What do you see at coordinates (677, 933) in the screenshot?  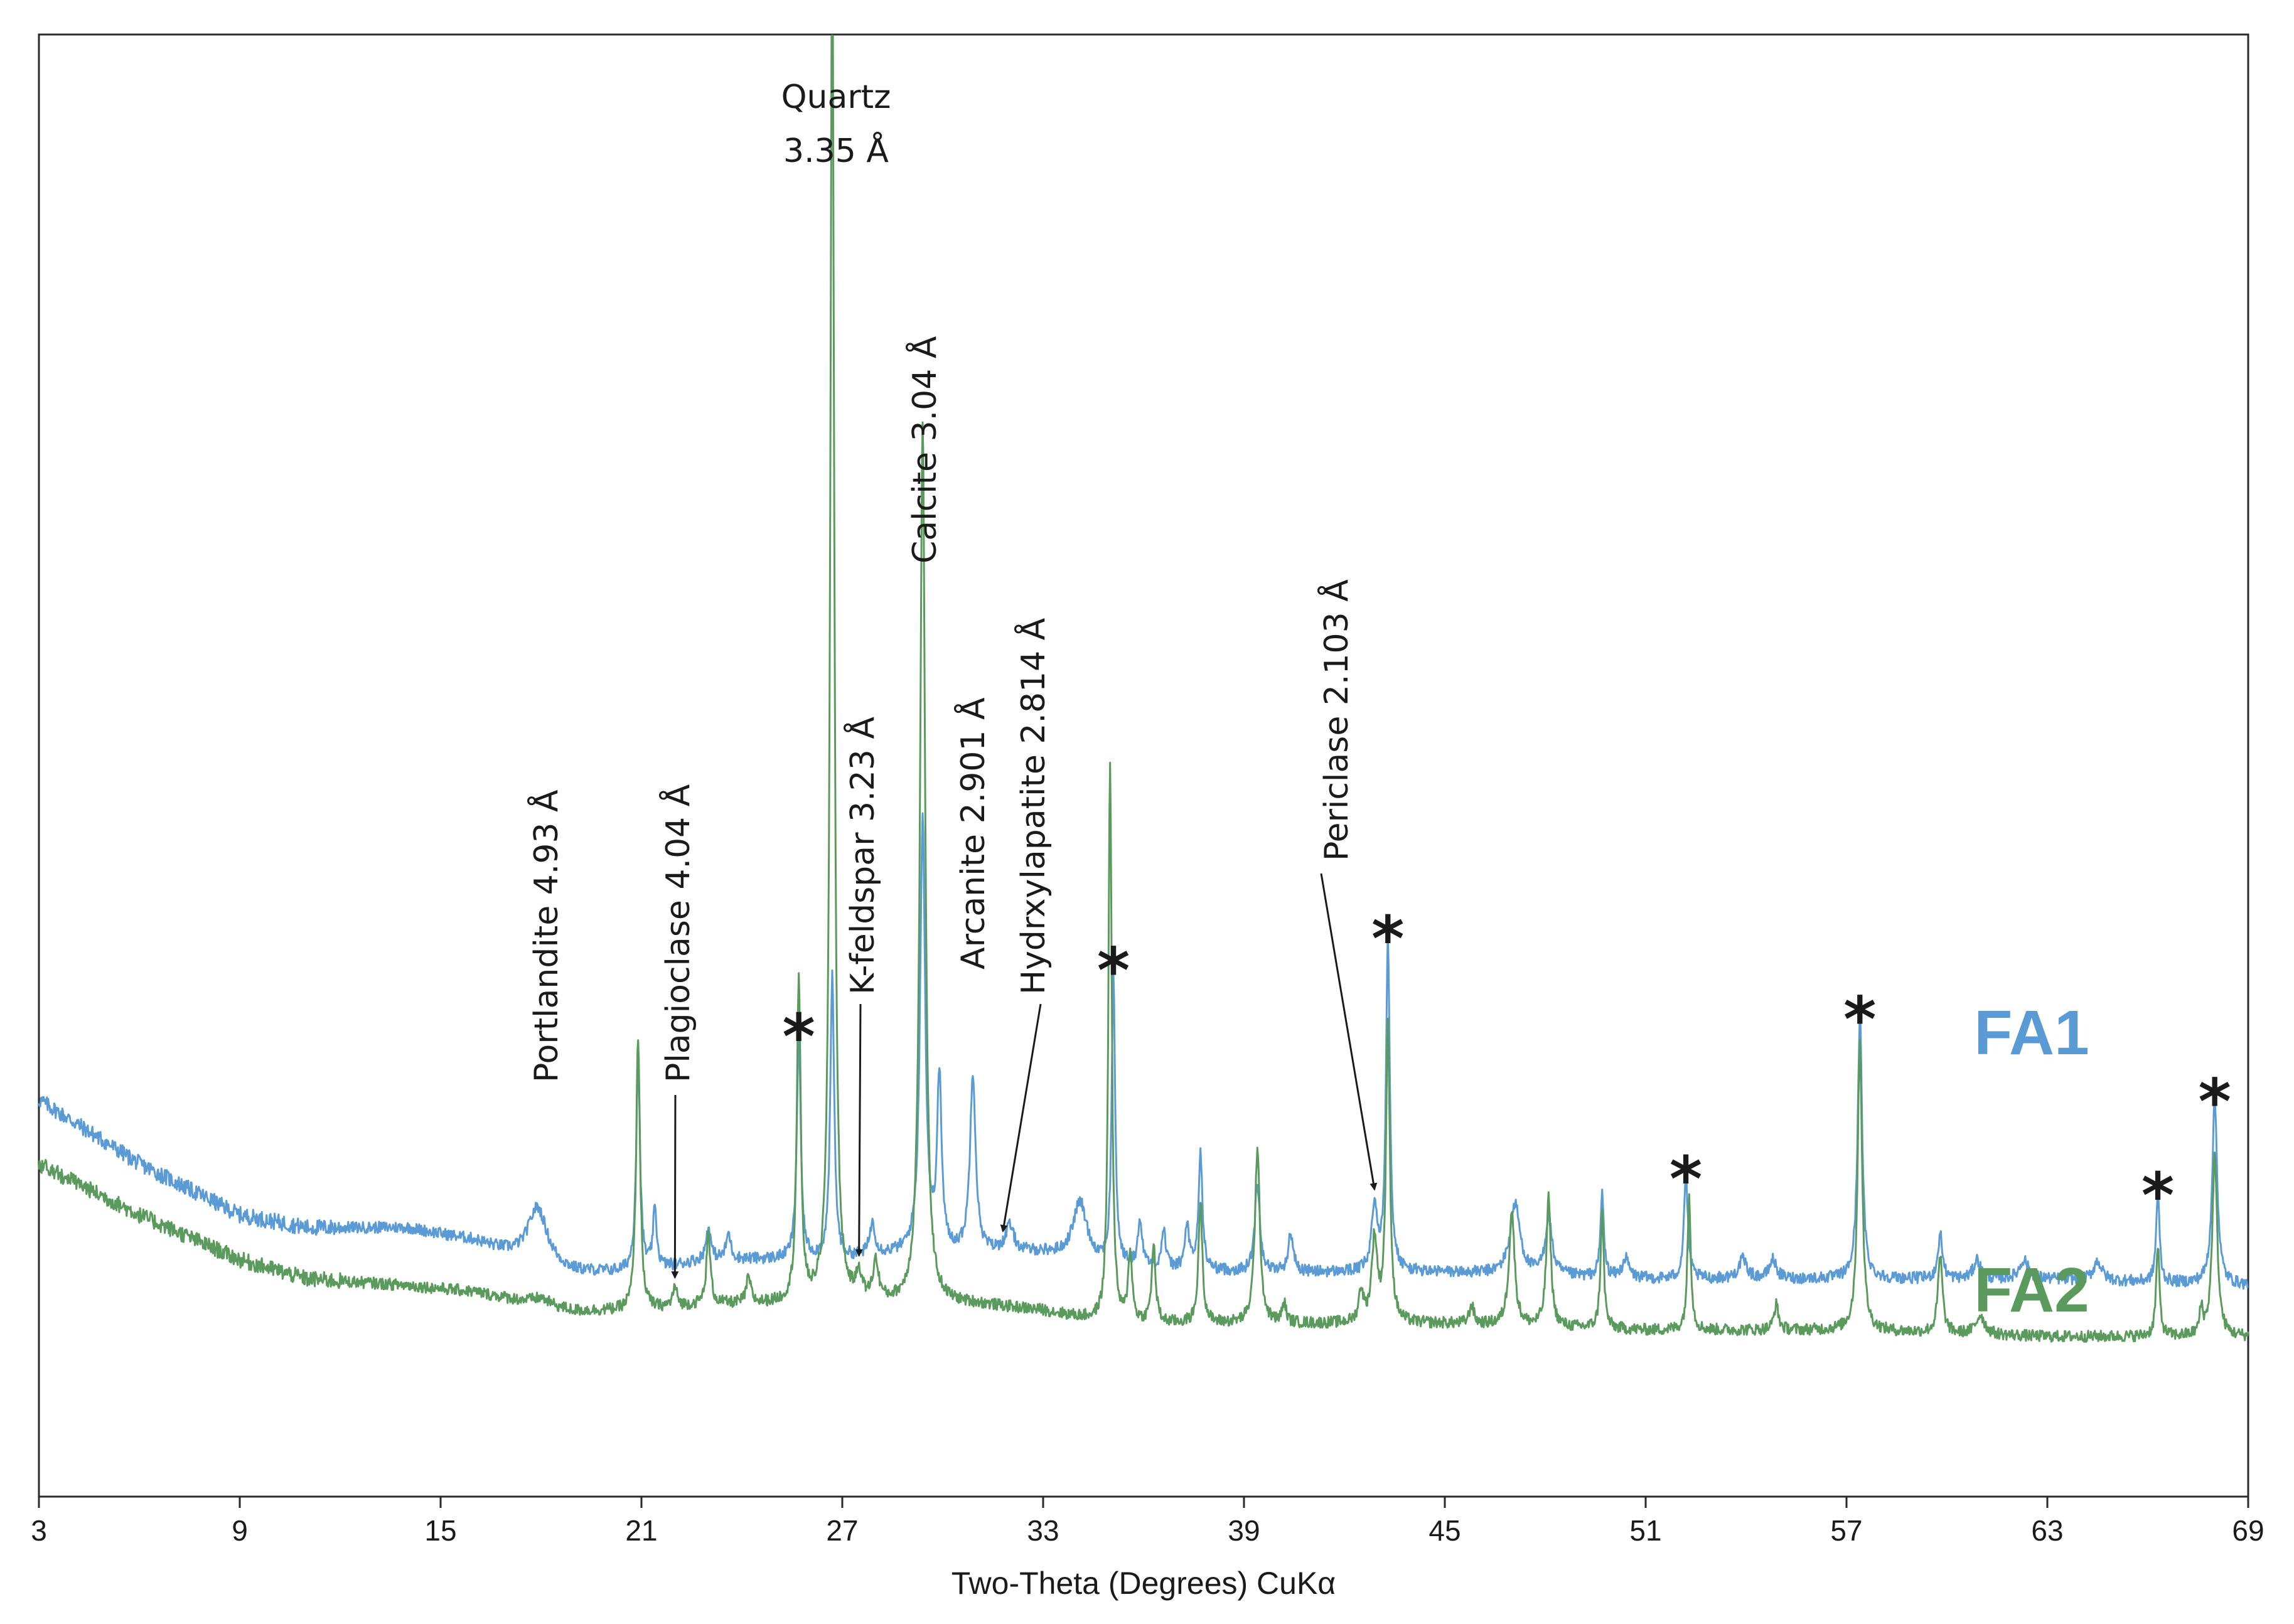 I see `annotation-plagioclase: Plagioclase 4.04 Å` at bounding box center [677, 933].